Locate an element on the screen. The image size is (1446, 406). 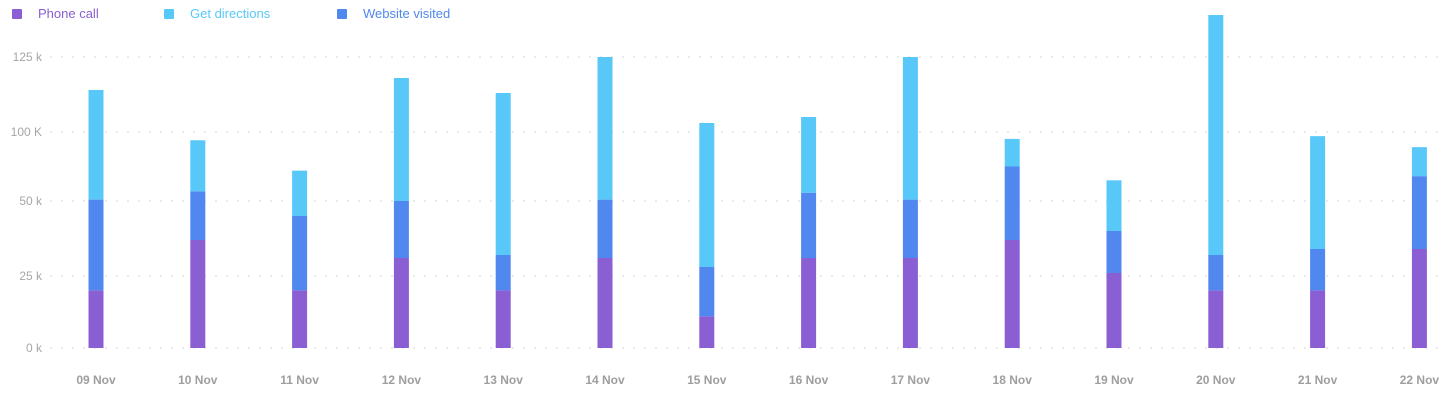
y-tick-label: 50 k is located at coordinates (31, 201).